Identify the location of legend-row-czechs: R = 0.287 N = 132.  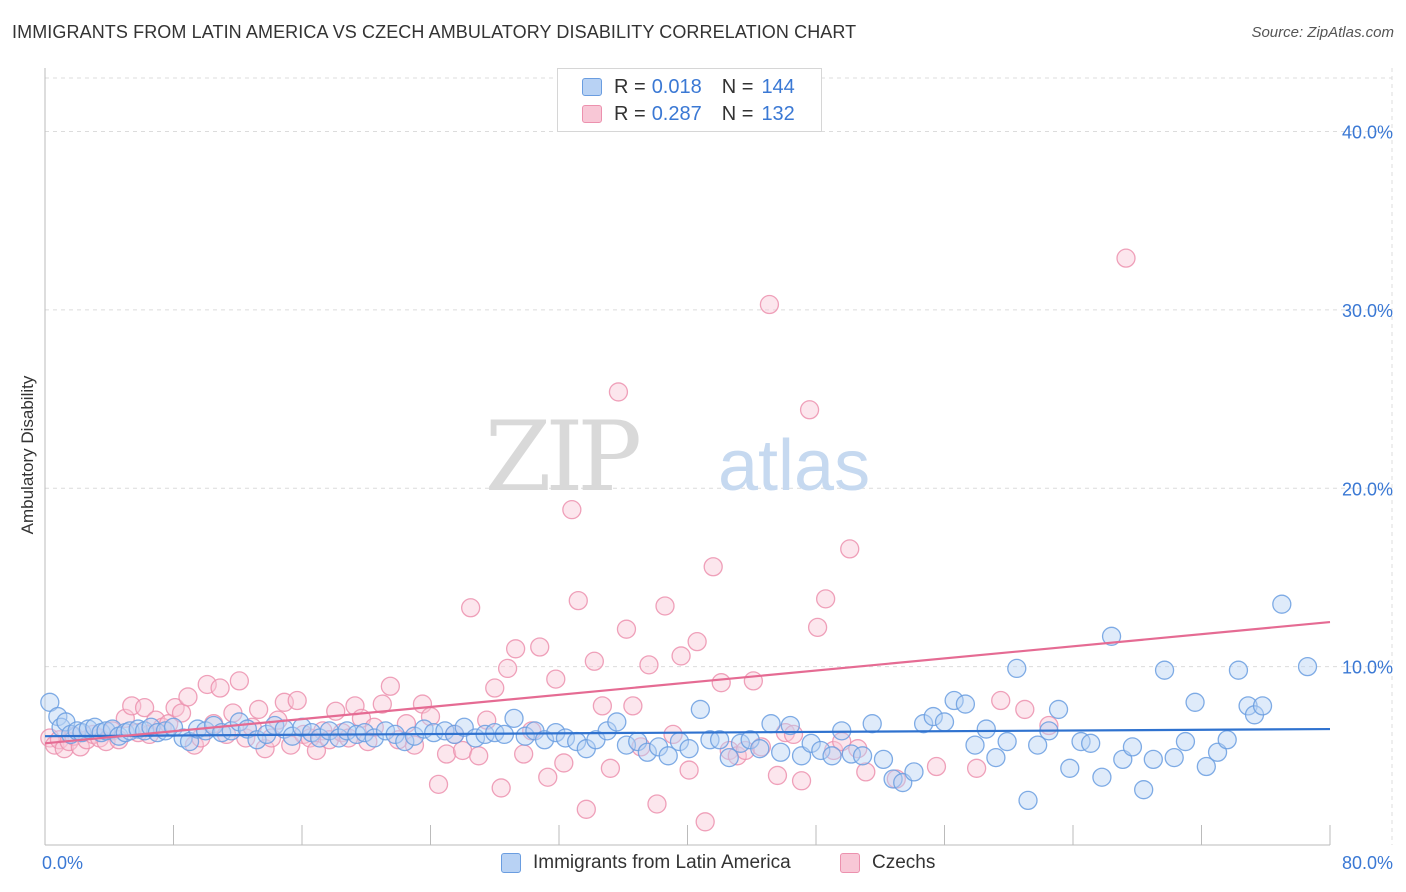
(688, 114).